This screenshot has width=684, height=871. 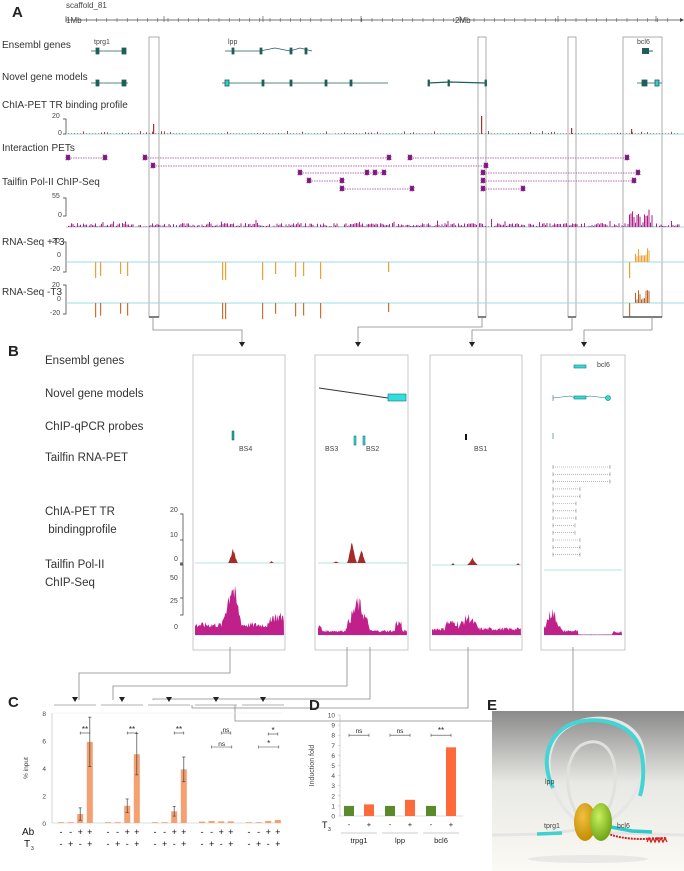 What do you see at coordinates (408, 610) in the screenshot?
I see `b-pol-profiles` at bounding box center [408, 610].